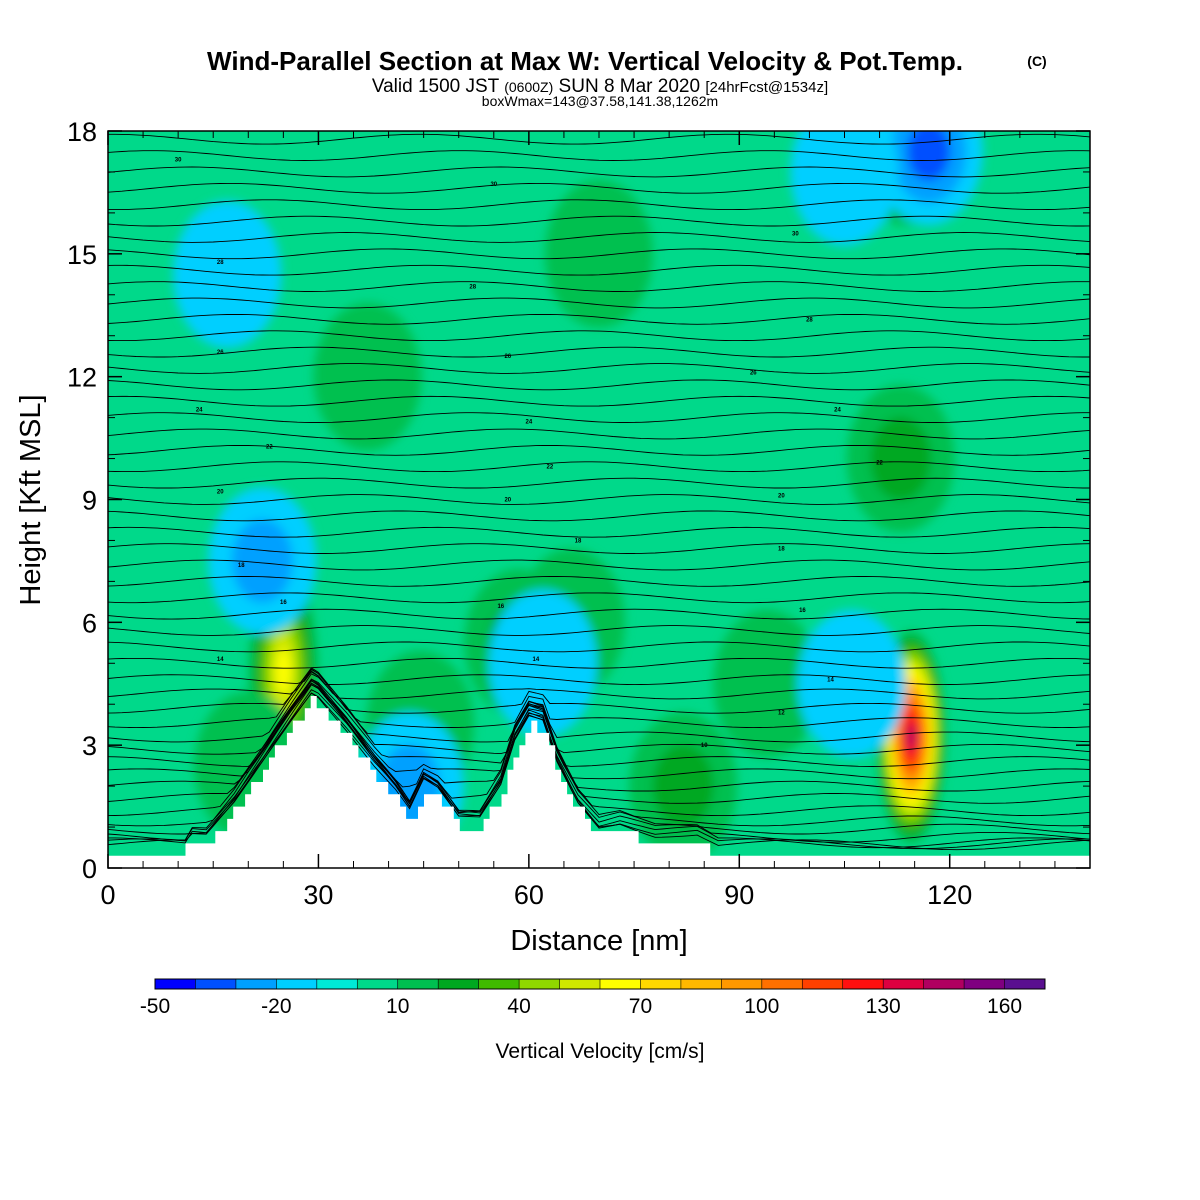 The image size is (1200, 1200). What do you see at coordinates (761, 1006) in the screenshot?
I see `colorbar-tick-label: 100` at bounding box center [761, 1006].